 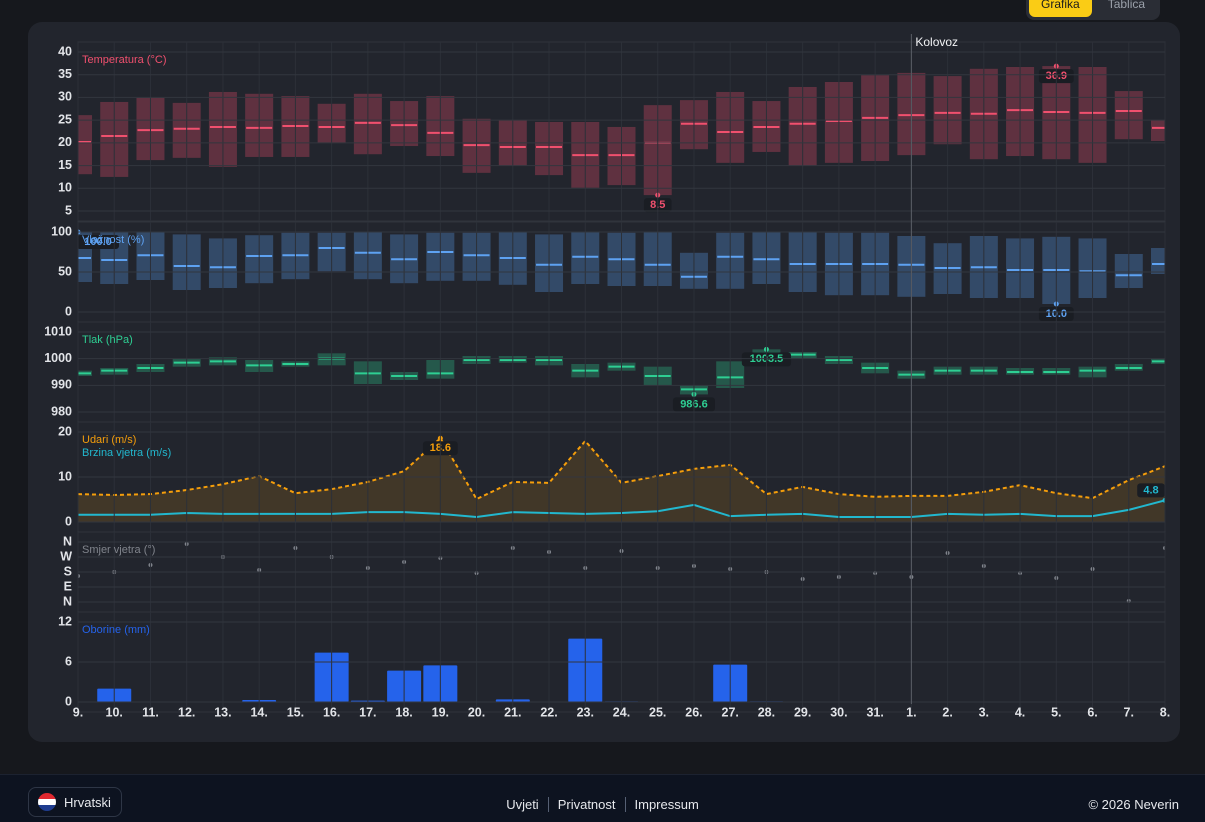 What do you see at coordinates (1165, 712) in the screenshot?
I see `x-tick-label: 8.` at bounding box center [1165, 712].